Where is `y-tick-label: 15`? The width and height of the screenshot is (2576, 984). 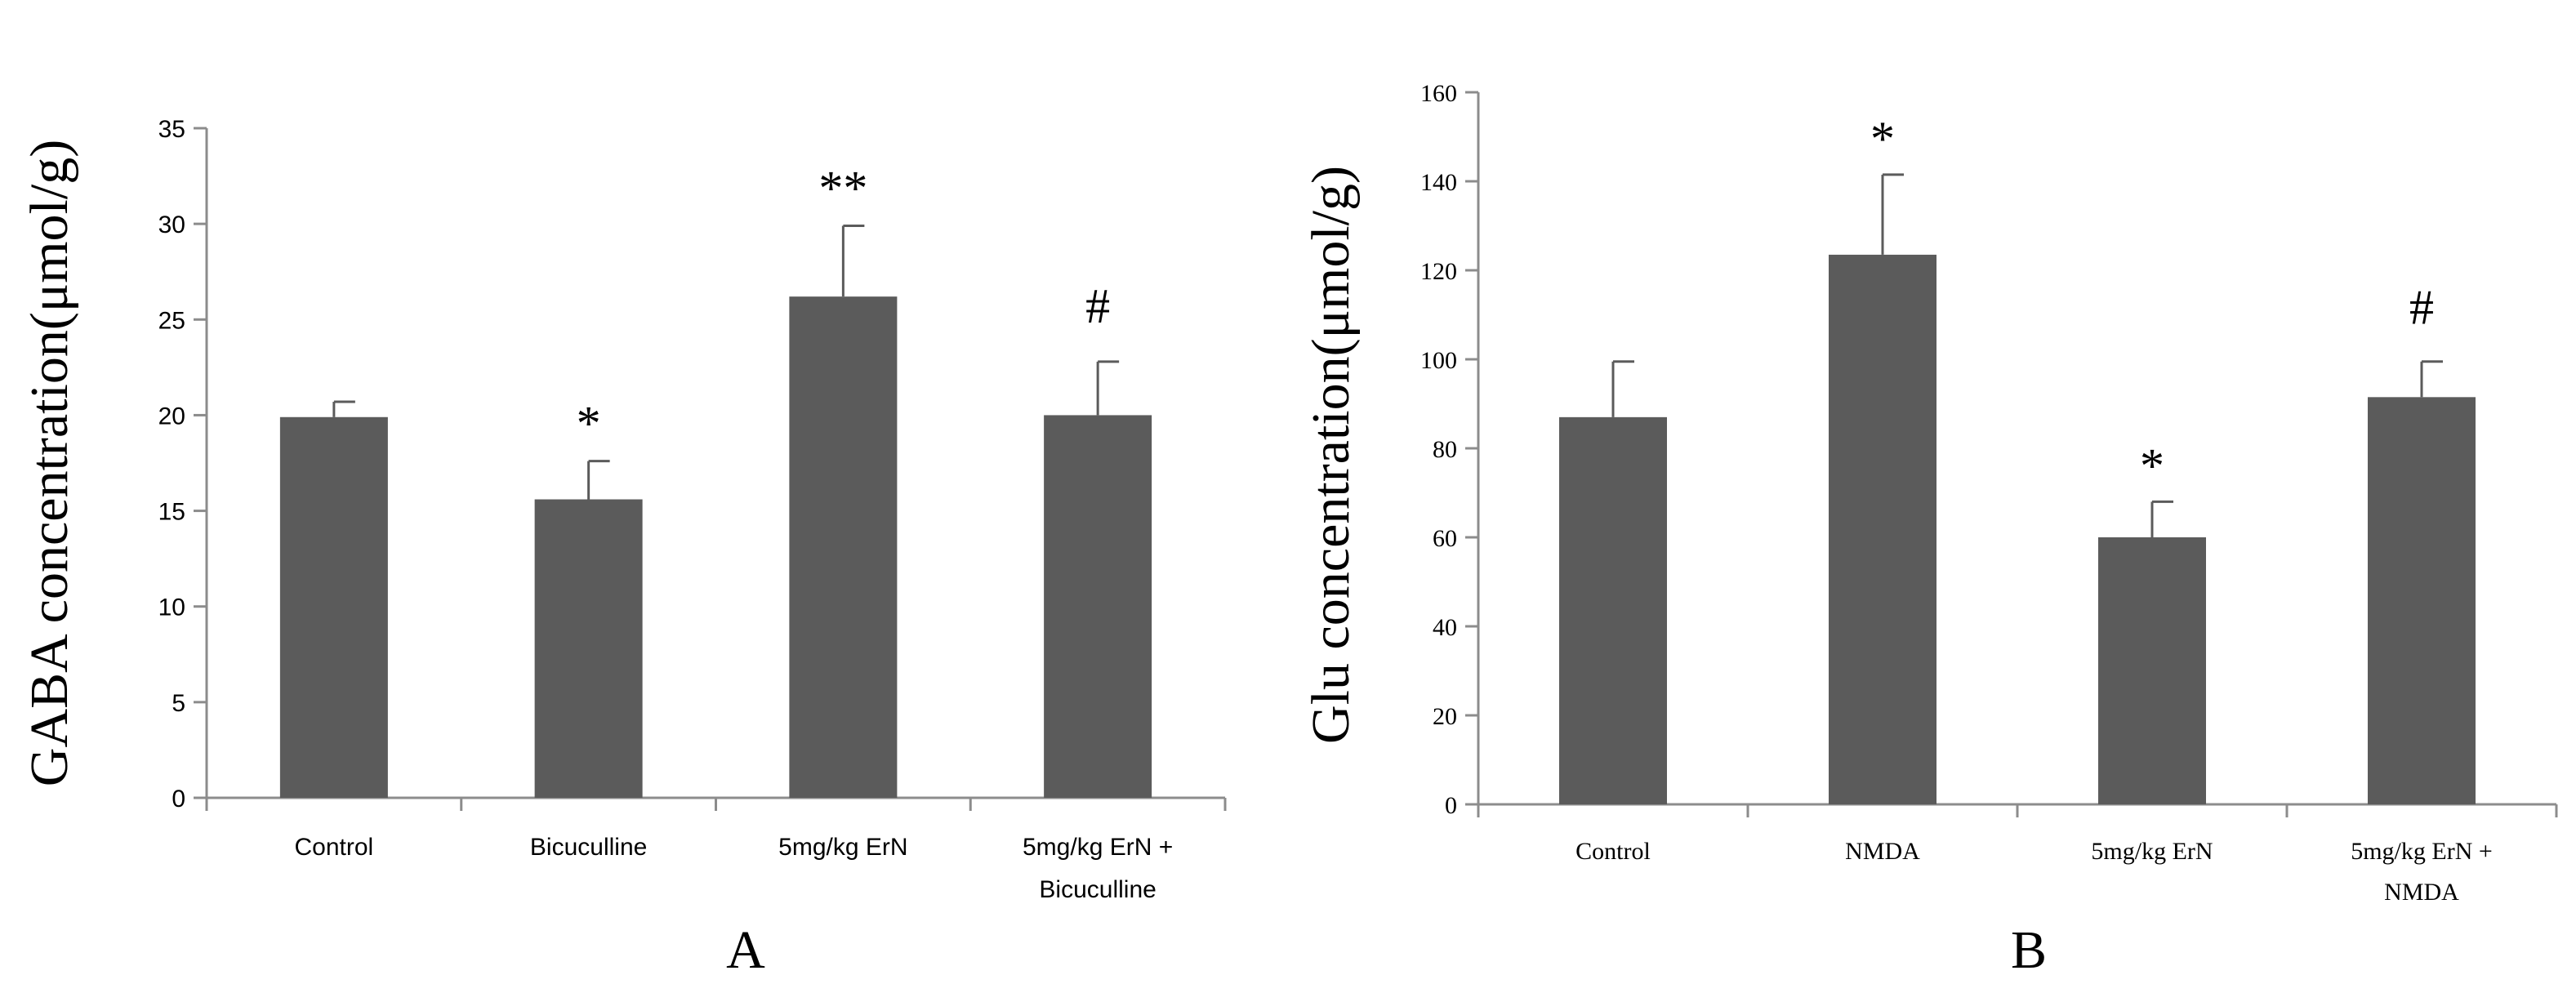
y-tick-label: 15 is located at coordinates (171, 512).